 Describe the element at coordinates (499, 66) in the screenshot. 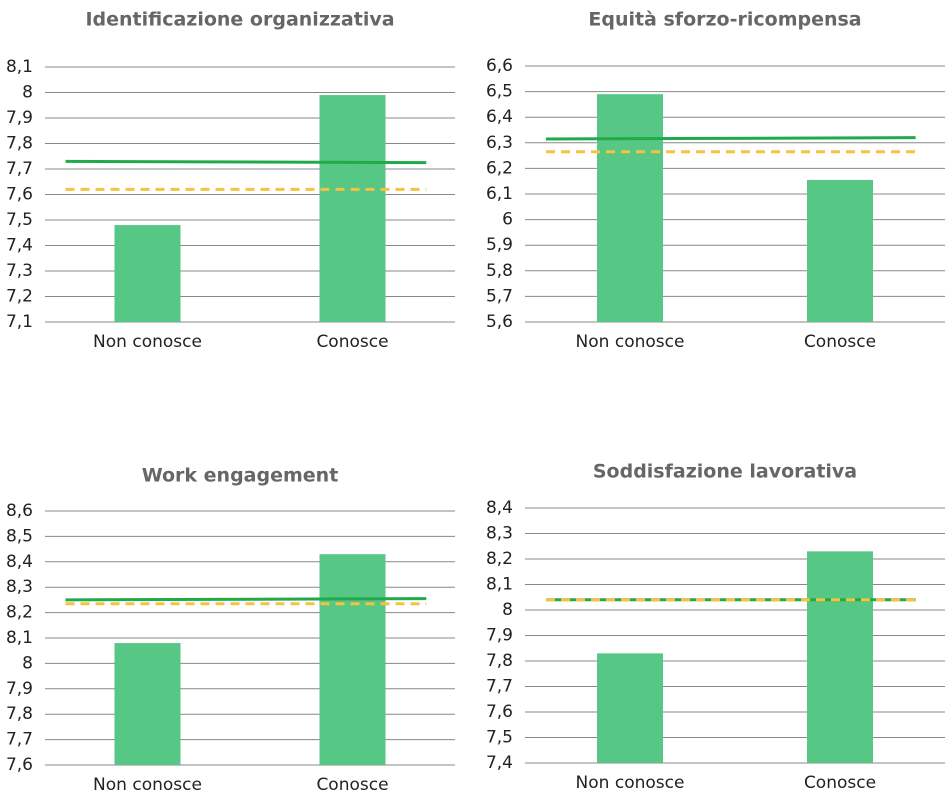

I see `y-tick-label: 6,6` at that location.